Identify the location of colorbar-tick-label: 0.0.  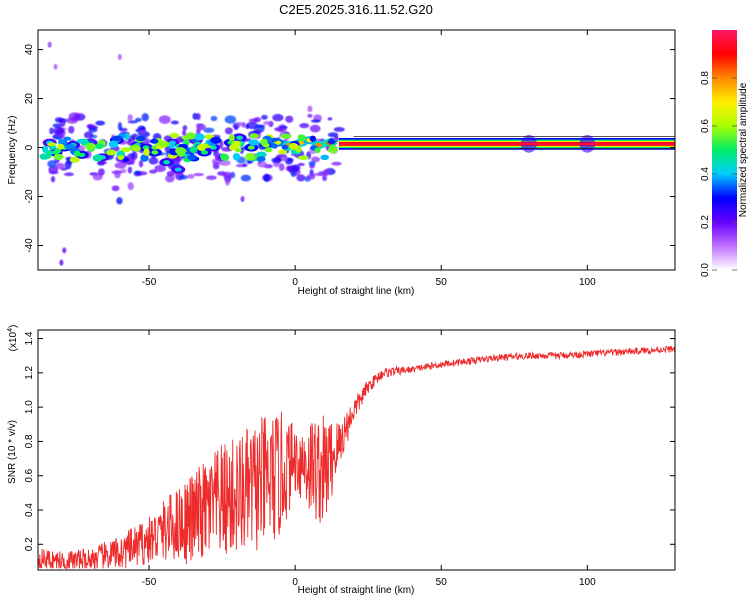
(705, 270).